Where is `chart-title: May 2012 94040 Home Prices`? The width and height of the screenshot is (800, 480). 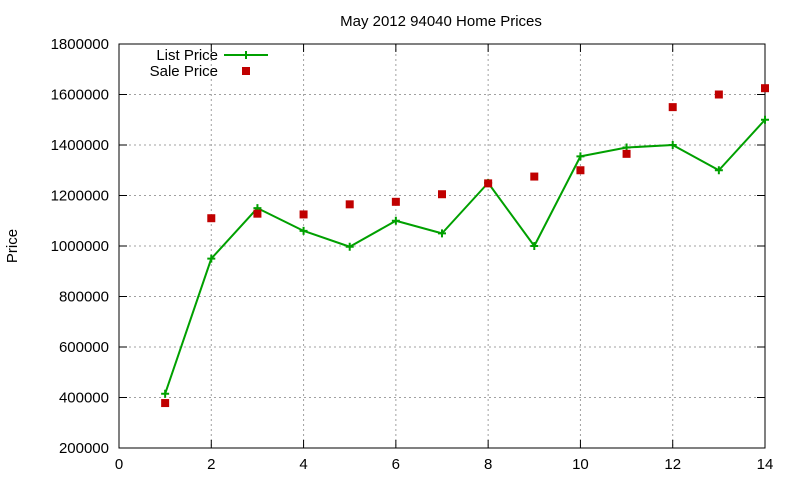 chart-title: May 2012 94040 Home Prices is located at coordinates (441, 21).